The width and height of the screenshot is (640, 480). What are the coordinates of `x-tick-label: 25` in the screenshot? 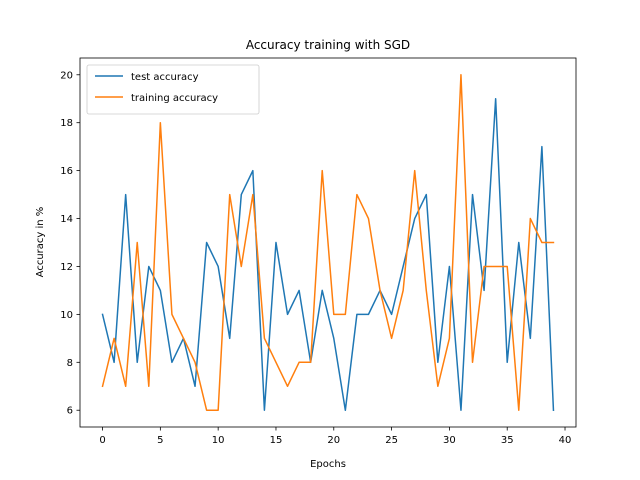 It's located at (391, 440).